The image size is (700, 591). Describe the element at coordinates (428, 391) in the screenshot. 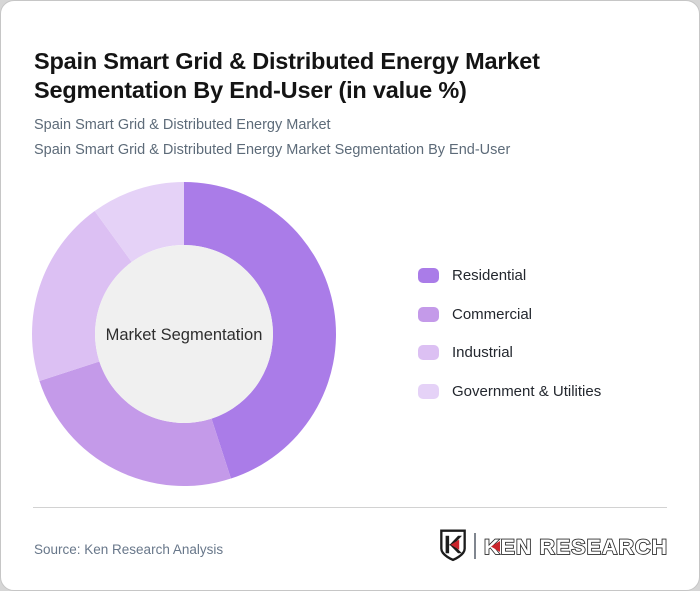

I see `legend-swatch-government-utilities` at that location.